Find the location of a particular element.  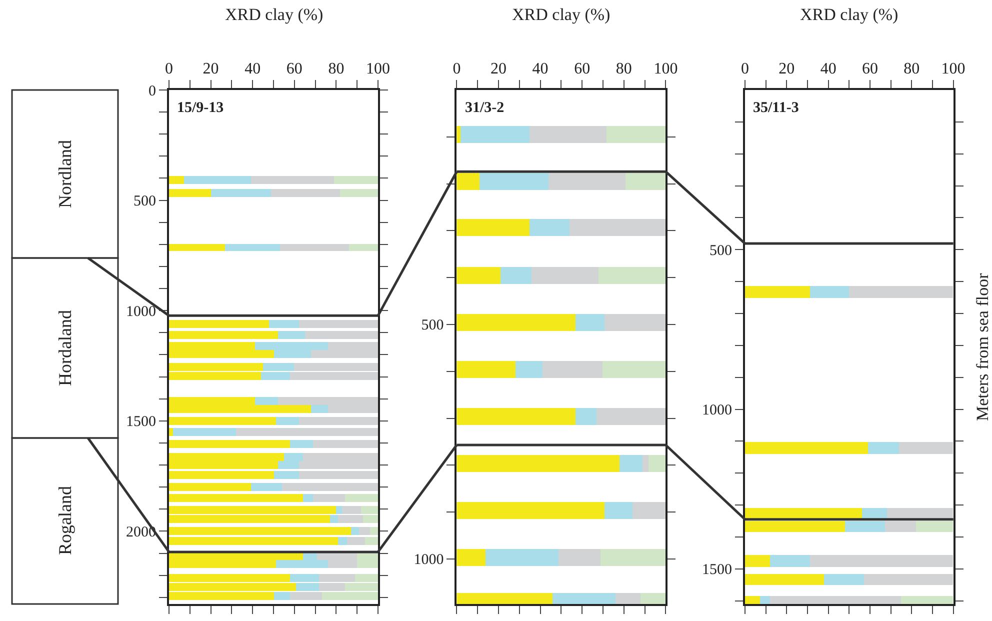

y-tick-label: 0 is located at coordinates (152, 91).